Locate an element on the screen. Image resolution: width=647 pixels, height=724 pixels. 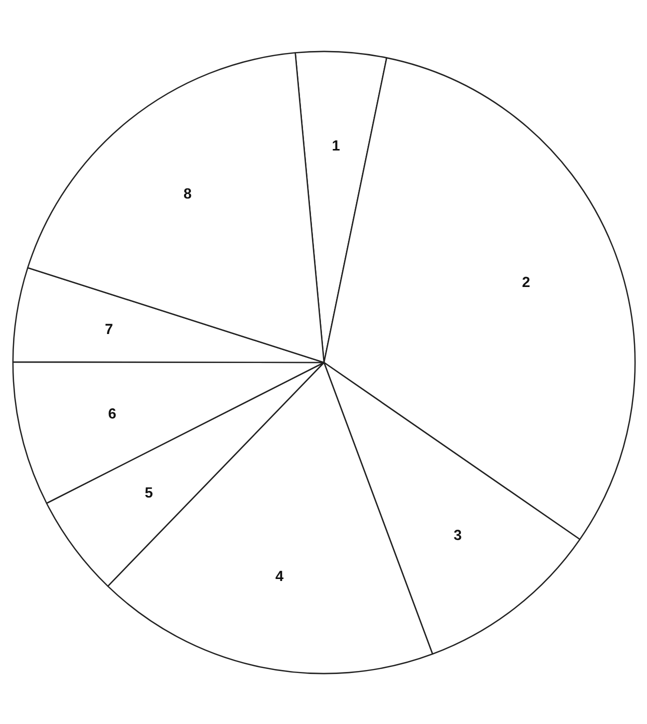
slice-label: 3 is located at coordinates (458, 536).